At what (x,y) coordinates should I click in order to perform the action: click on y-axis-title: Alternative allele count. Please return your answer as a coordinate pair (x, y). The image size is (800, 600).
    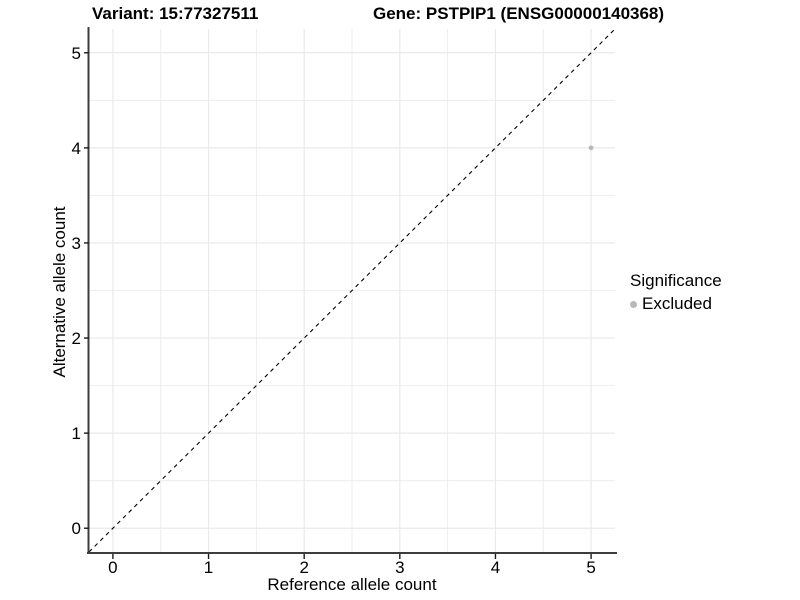
    Looking at the image, I should click on (59, 292).